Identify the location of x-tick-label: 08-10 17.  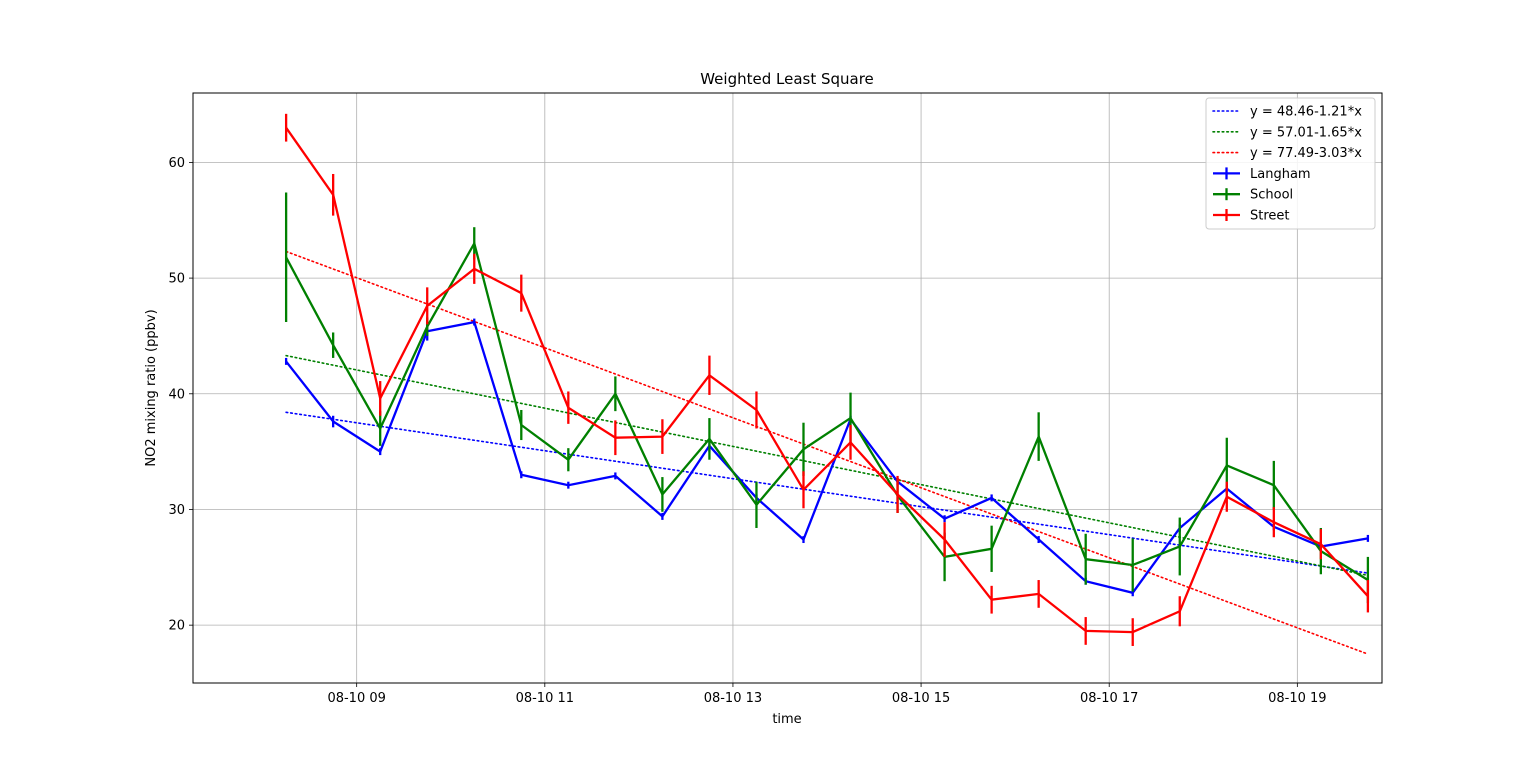
(1109, 698).